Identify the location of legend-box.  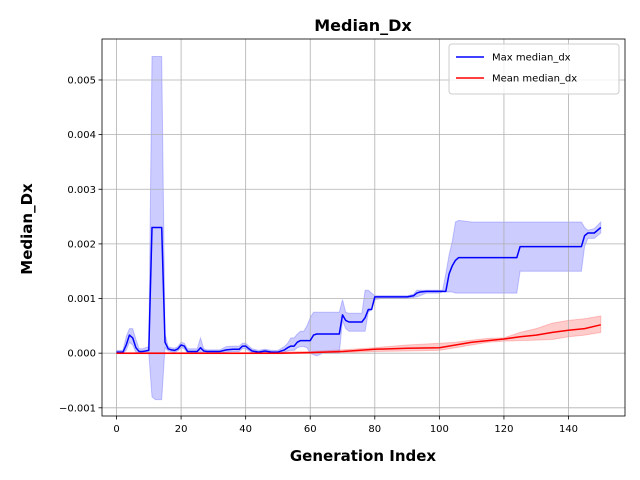
(534, 69).